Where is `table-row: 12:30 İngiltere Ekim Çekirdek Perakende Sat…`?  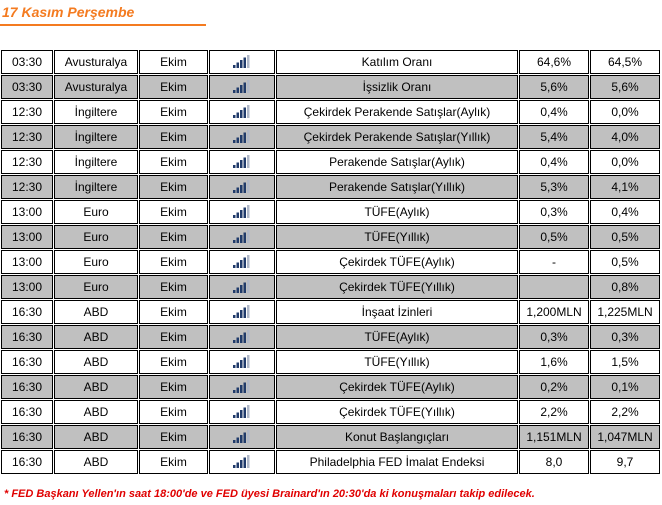 table-row: 12:30 İngiltere Ekim Çekirdek Perakende Sat… is located at coordinates (330, 112).